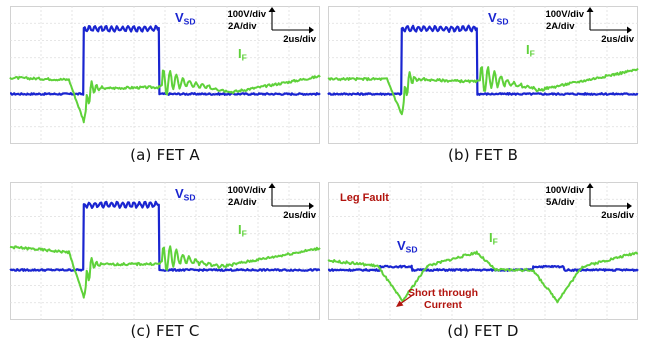 Image resolution: width=648 pixels, height=347 pixels. I want to click on caption-fet-b: (b) FET B, so click(483, 155).